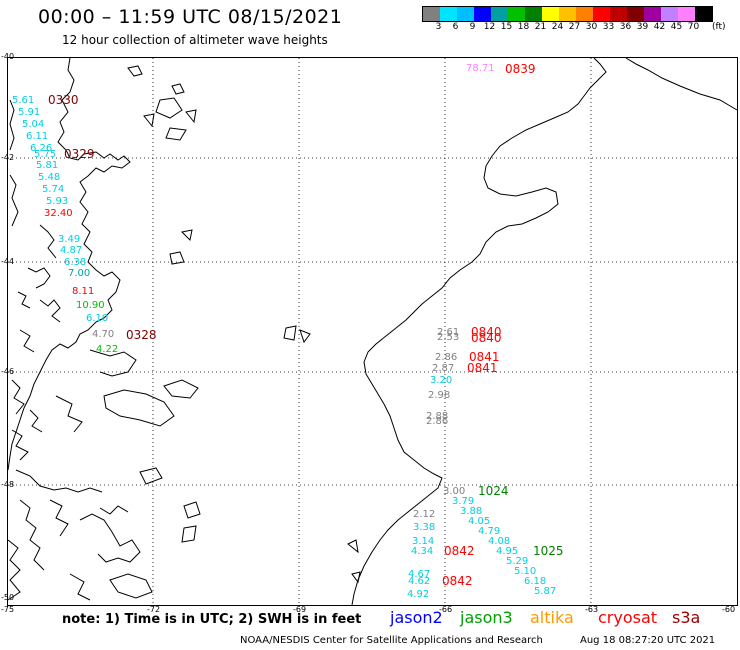  Describe the element at coordinates (47, 165) in the screenshot. I see `wave-height-value: 5.81` at that location.